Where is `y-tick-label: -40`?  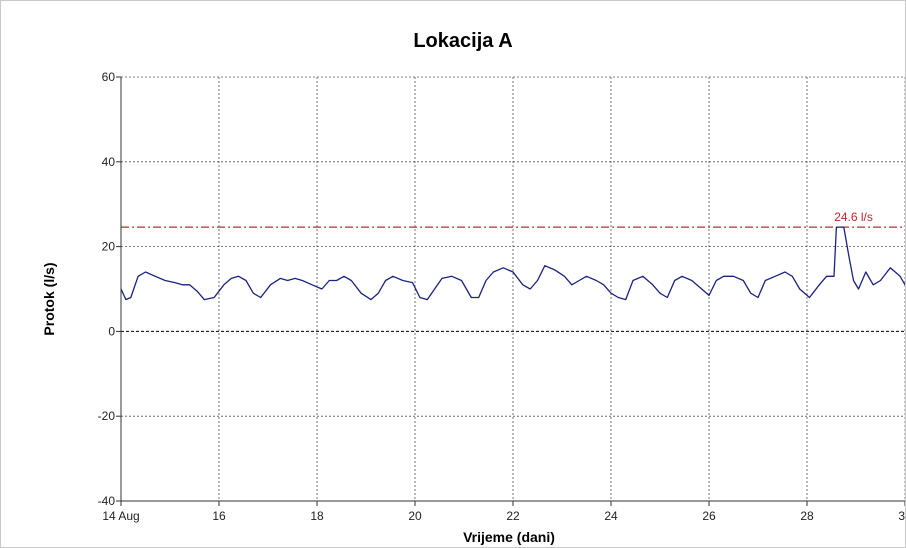 y-tick-label: -40 is located at coordinates (107, 501).